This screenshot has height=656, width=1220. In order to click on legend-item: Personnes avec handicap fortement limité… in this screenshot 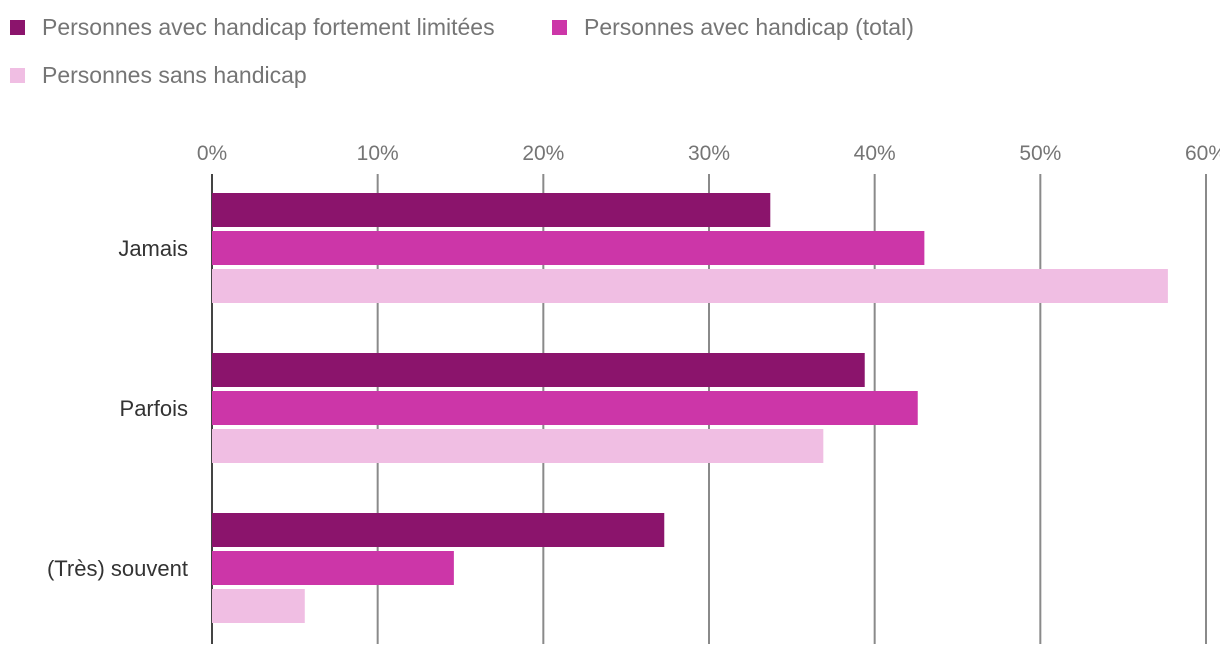, I will do `click(252, 27)`.